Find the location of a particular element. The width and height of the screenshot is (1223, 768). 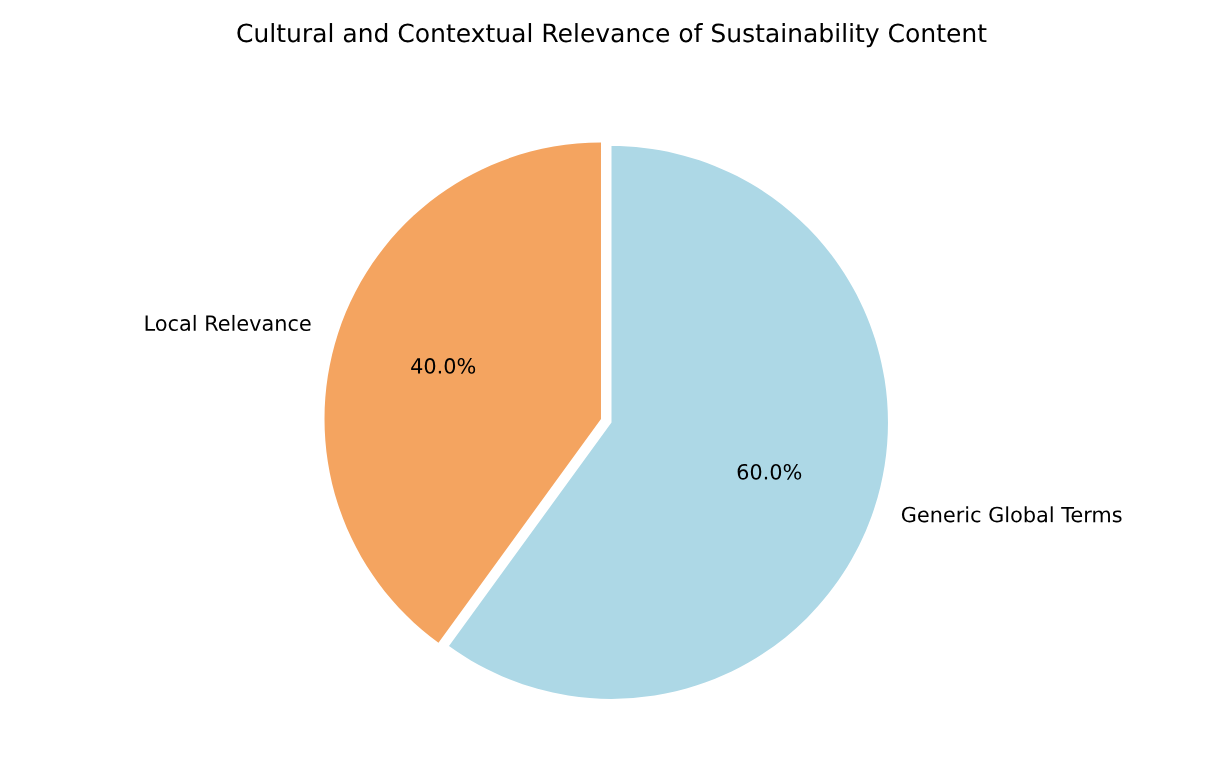

data-label: 40.0% is located at coordinates (443, 366).